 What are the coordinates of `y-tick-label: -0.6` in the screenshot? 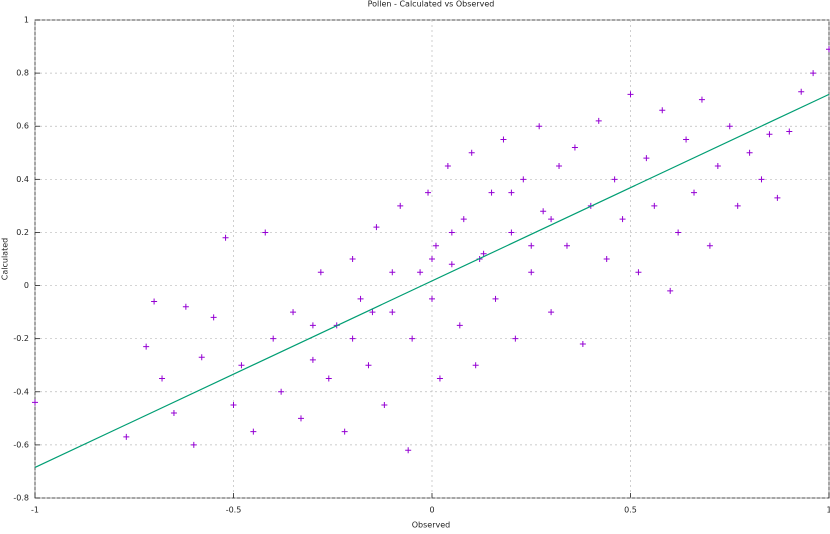 It's located at (21, 444).